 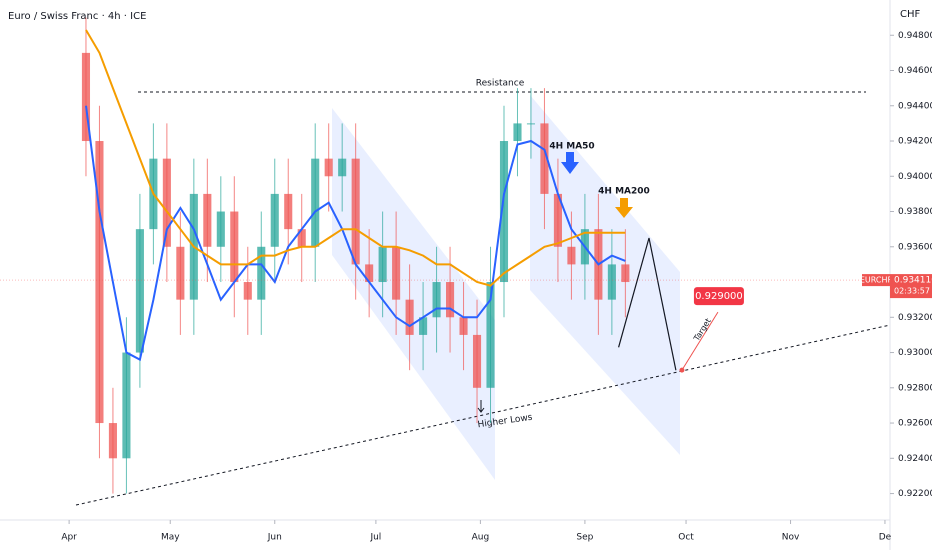 What do you see at coordinates (915, 212) in the screenshot?
I see `y-tick-label: 0.938000` at bounding box center [915, 212].